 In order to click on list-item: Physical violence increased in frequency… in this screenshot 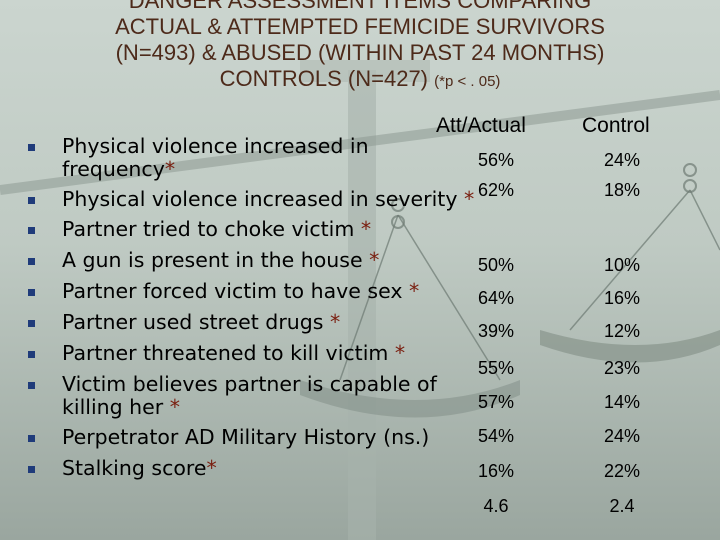, I will do `click(253, 158)`.